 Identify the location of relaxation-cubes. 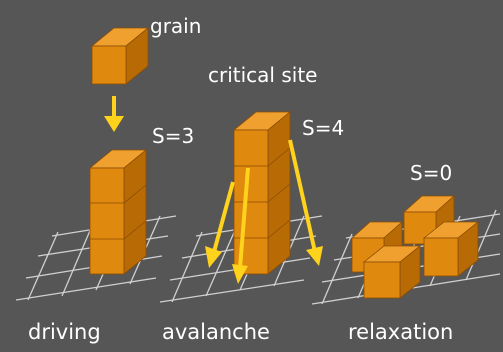
(415, 247).